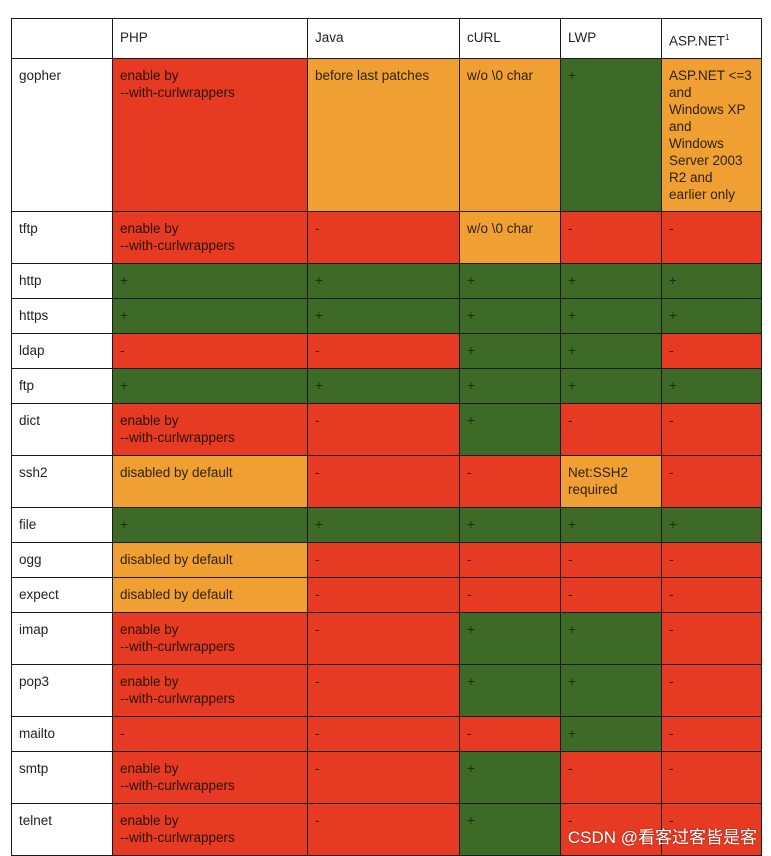 This screenshot has height=856, width=771. Describe the element at coordinates (711, 481) in the screenshot. I see `cell-ssh2-aspnet: -` at that location.